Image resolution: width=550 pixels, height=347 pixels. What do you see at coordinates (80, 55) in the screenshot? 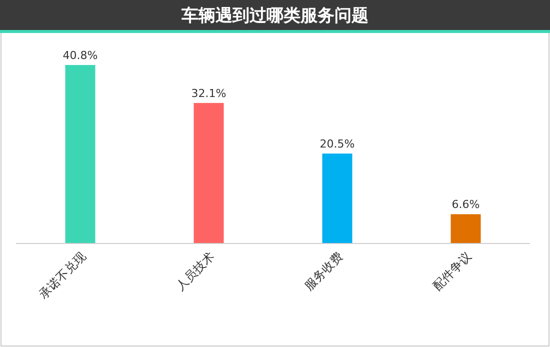
I see `data-label: 40.8%` at bounding box center [80, 55].